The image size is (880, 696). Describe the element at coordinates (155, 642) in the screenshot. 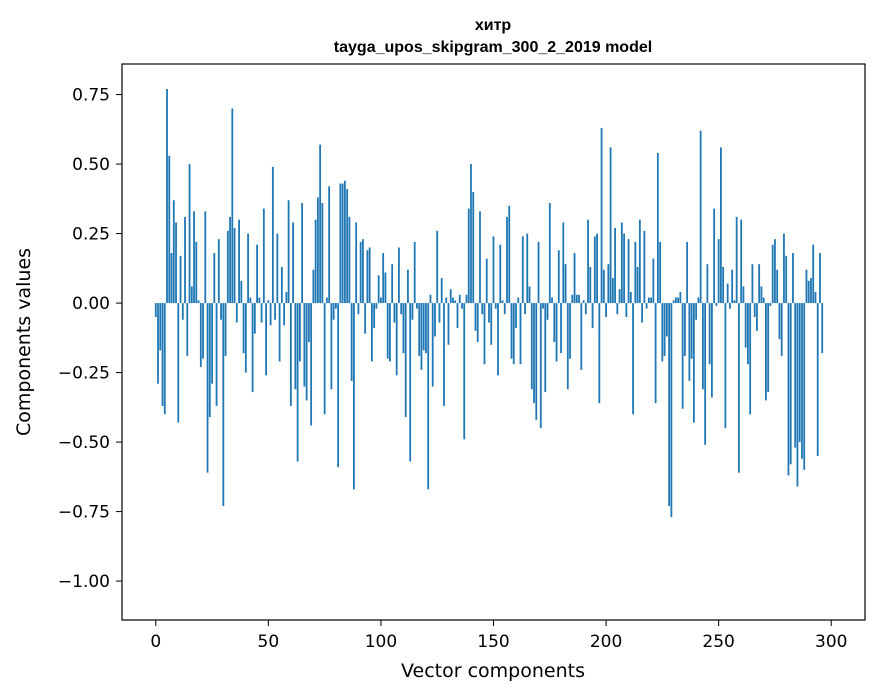

I see `x-tick-label: 0` at that location.